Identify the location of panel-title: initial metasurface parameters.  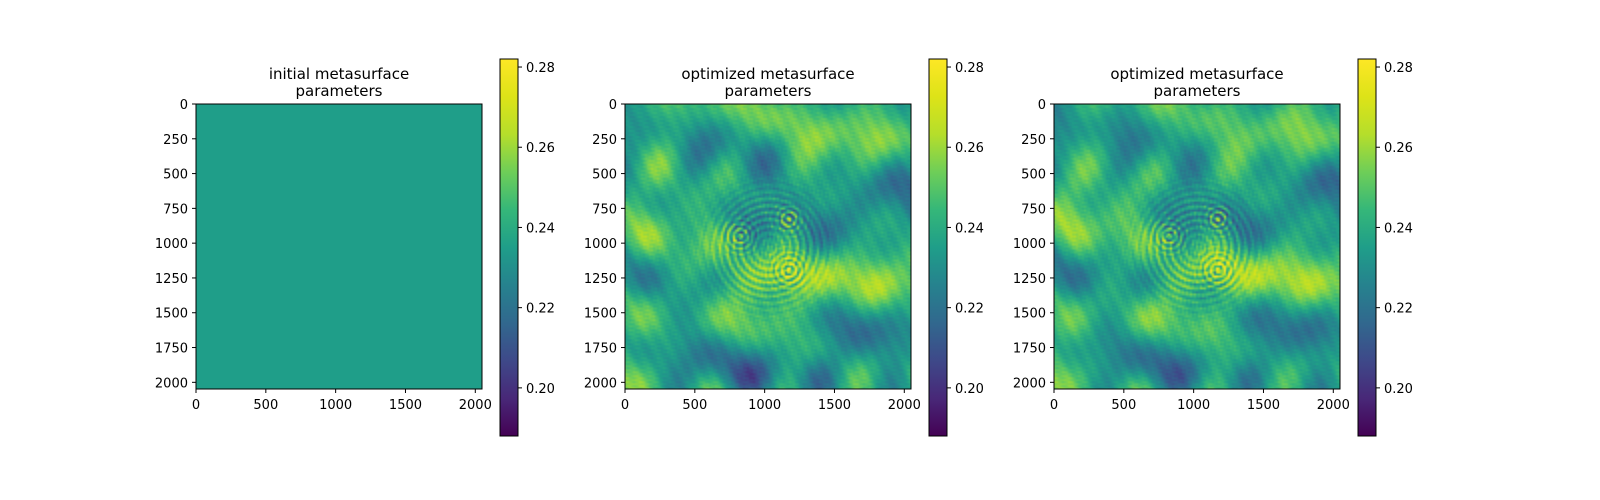
(339, 82).